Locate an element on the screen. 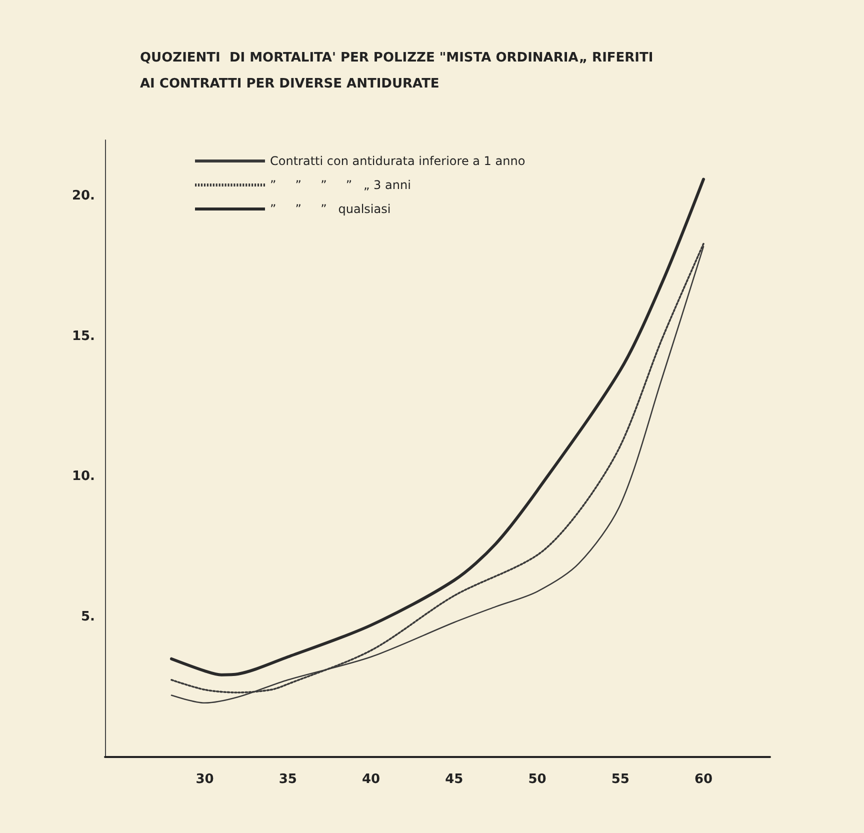 This screenshot has height=833, width=864. y-tick-label: 10. is located at coordinates (83, 476).